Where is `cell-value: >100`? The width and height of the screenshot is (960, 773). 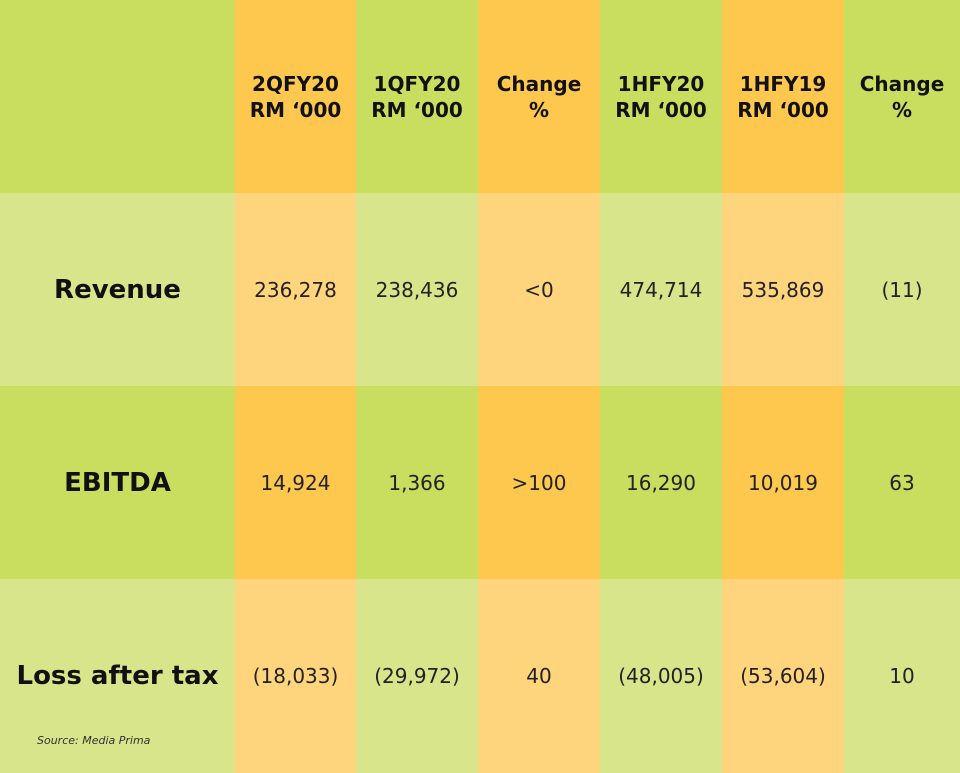
cell-value: >100 is located at coordinates (539, 482).